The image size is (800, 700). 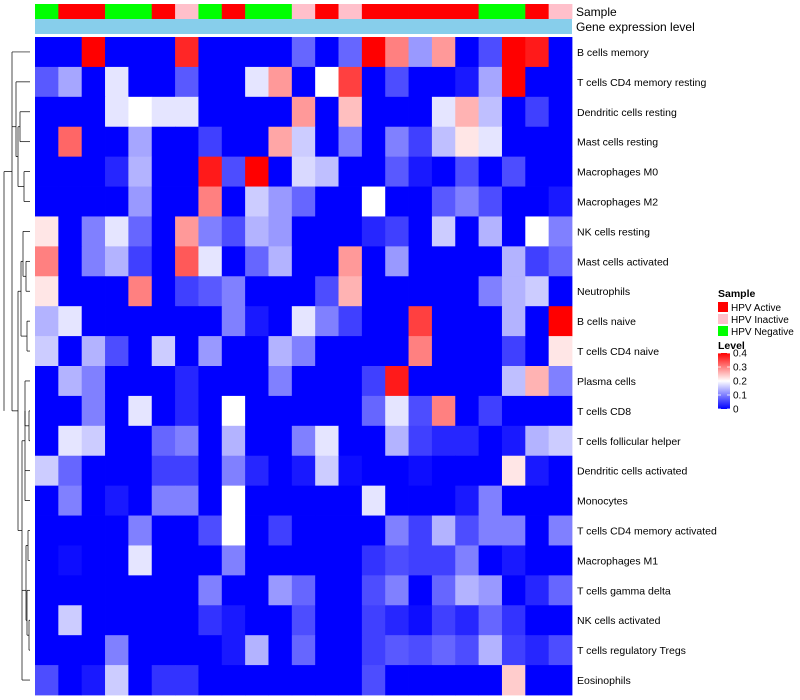 I want to click on row-label: Eosinophils, so click(x=604, y=681).